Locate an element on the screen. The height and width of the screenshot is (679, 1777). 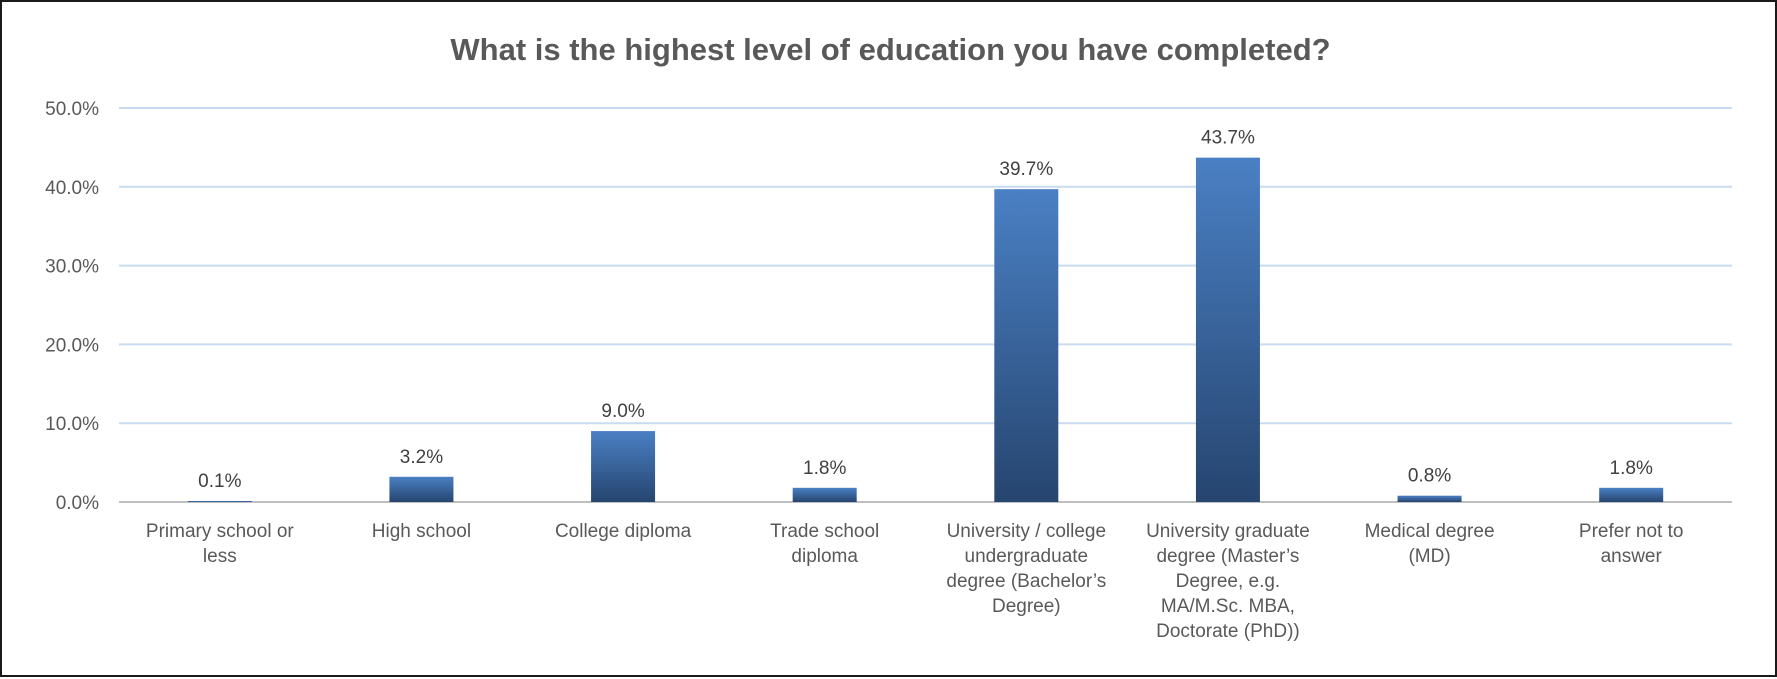
category-label: College diploma is located at coordinates (623, 531).